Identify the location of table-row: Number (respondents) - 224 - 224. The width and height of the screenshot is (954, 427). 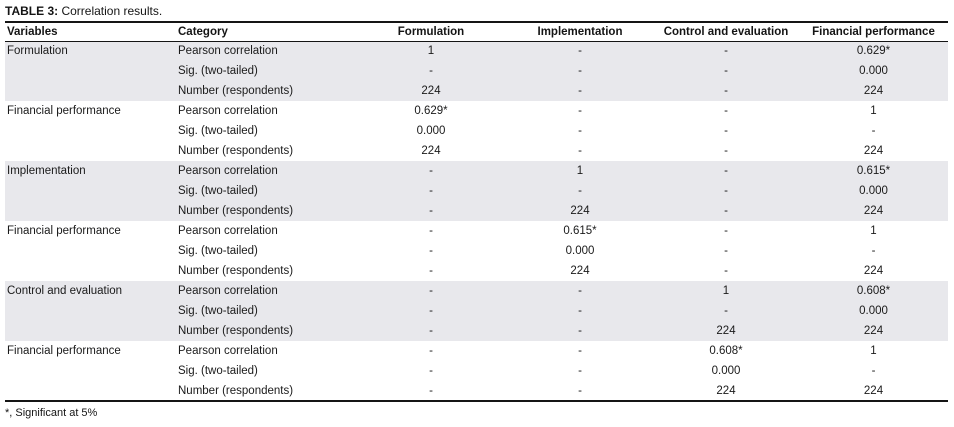
(476, 211).